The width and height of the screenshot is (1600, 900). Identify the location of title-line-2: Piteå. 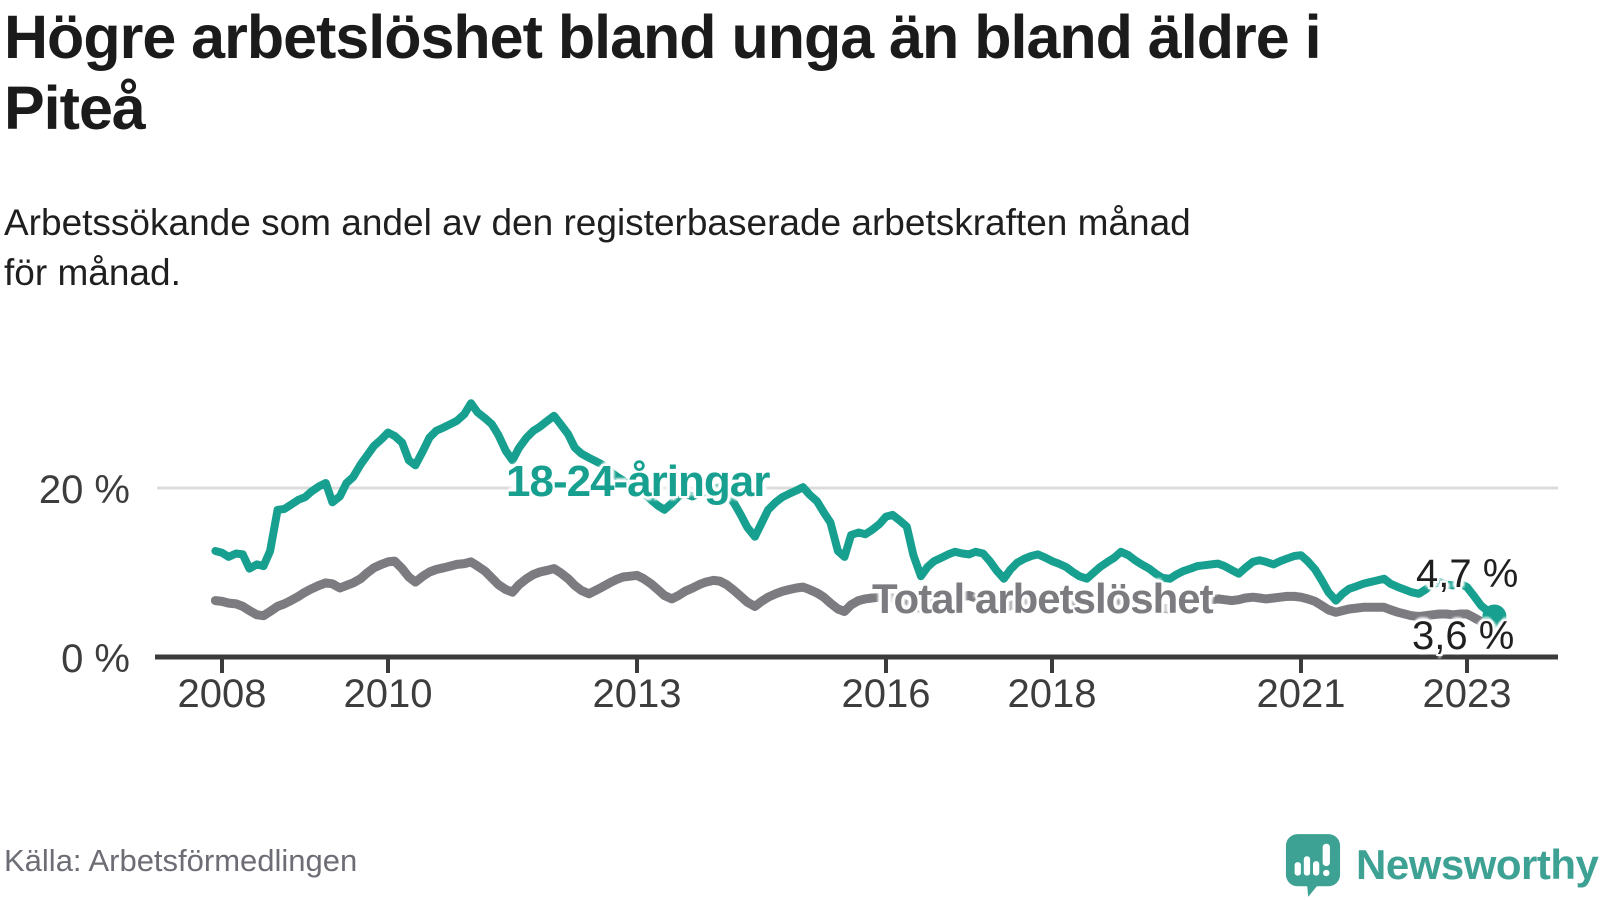
(75, 108).